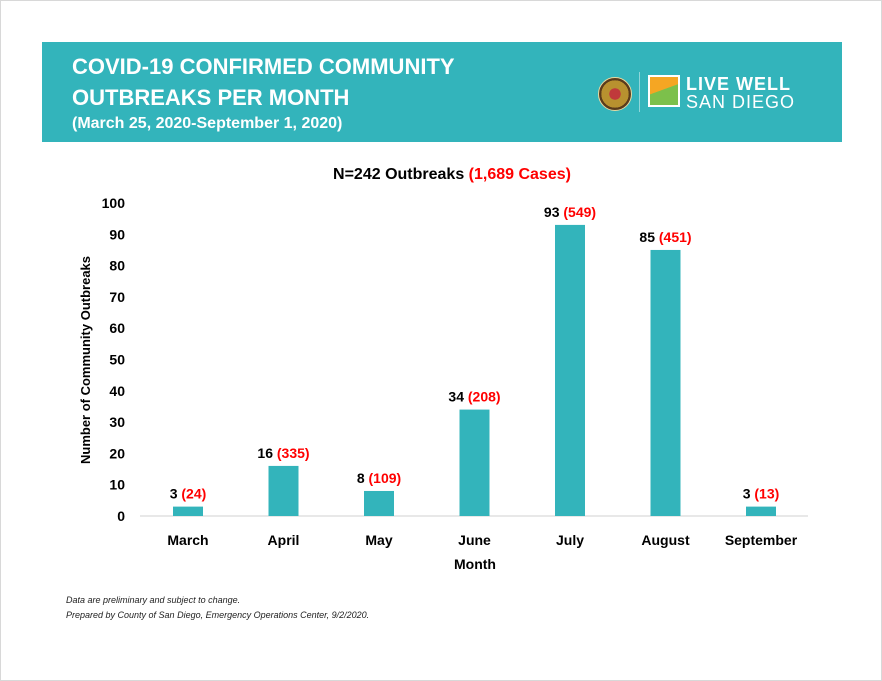 The width and height of the screenshot is (882, 681). What do you see at coordinates (117, 391) in the screenshot?
I see `y-tick-label: 40` at bounding box center [117, 391].